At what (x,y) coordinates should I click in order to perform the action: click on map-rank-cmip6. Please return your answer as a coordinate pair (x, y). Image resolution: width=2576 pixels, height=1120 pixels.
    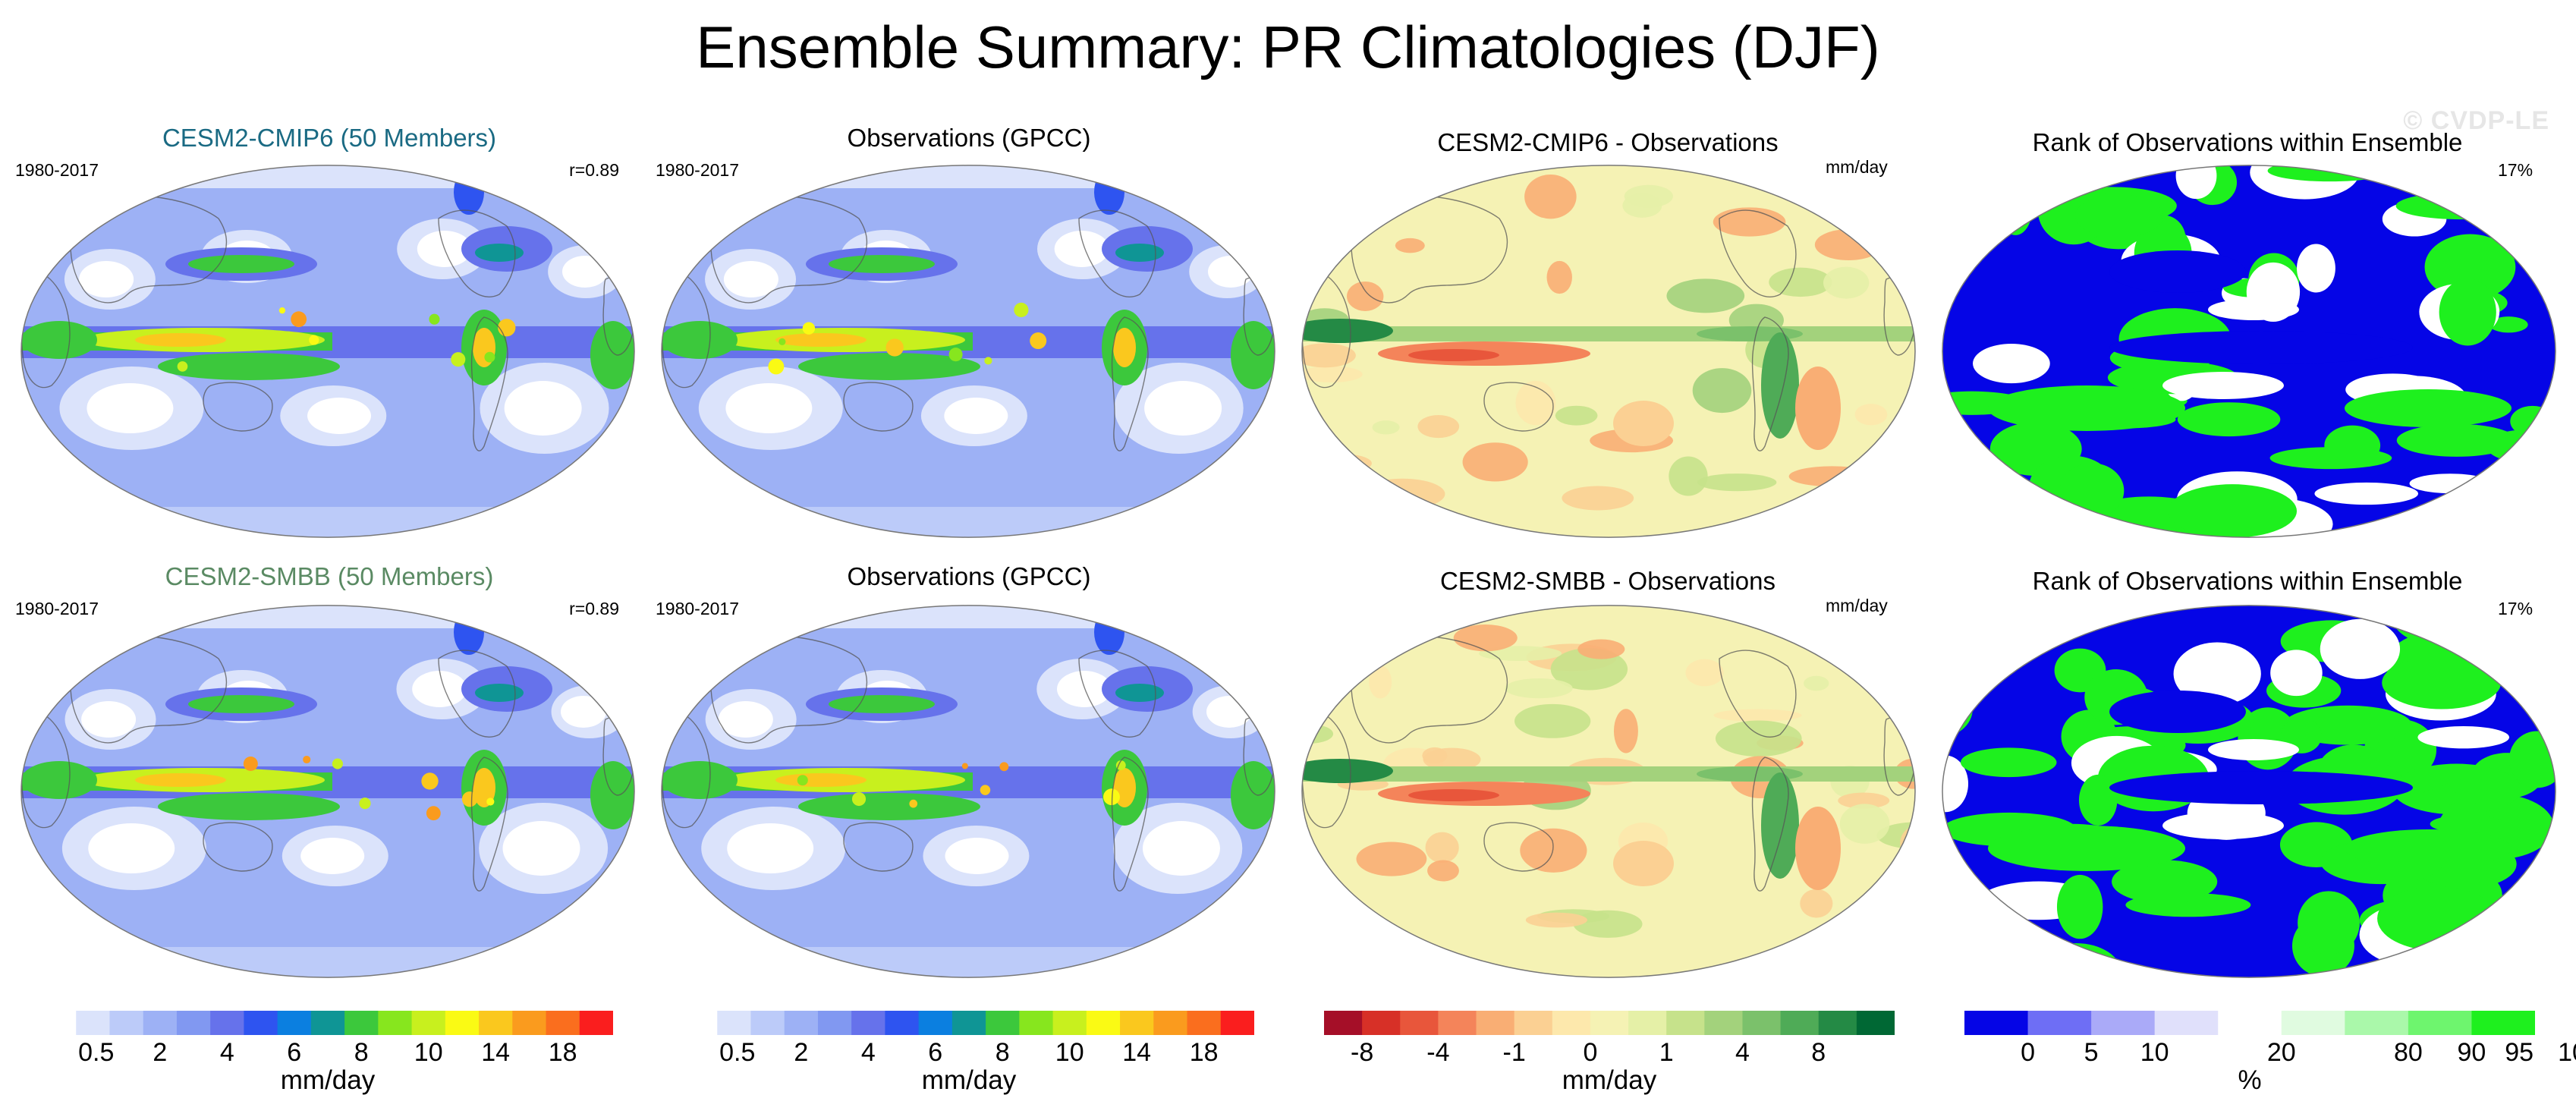
    Looking at the image, I should click on (2249, 351).